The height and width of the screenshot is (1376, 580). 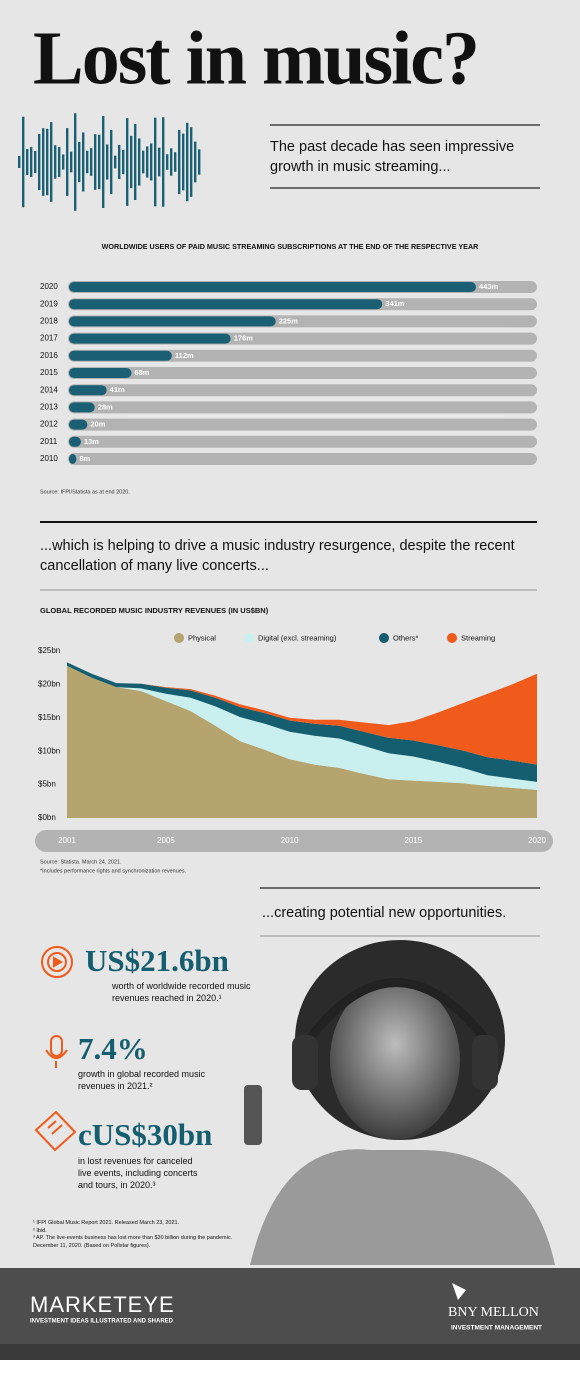 What do you see at coordinates (47, 817) in the screenshot?
I see `y-tick-label: $0bn` at bounding box center [47, 817].